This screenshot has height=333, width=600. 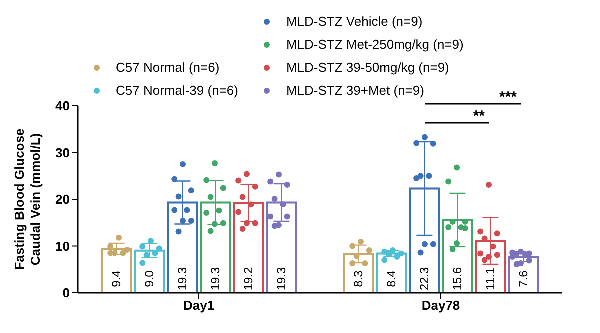 I want to click on legend-label: MLD-STZ 39-50mg/kg (n=9), so click(x=368, y=67).